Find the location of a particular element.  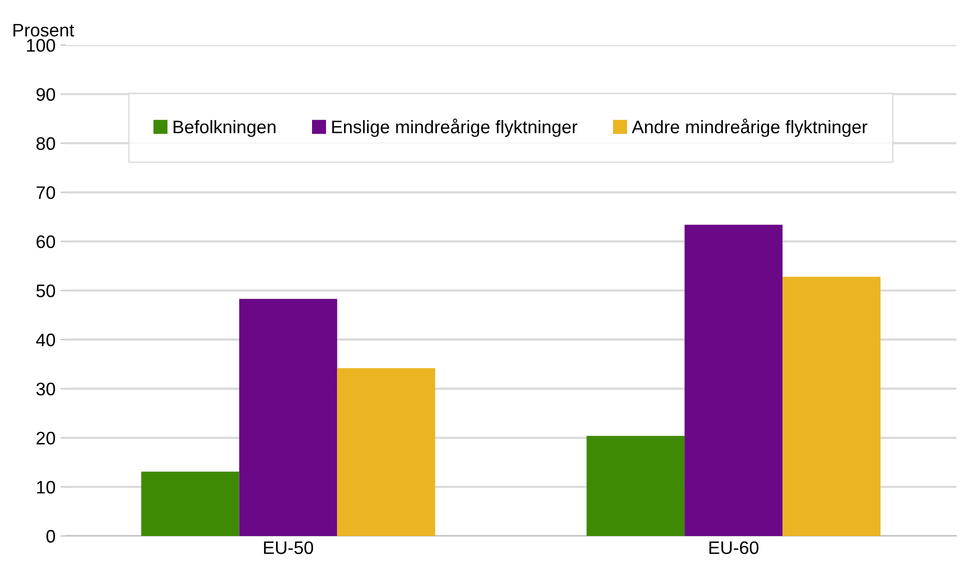

x-tick-label: EU-60 is located at coordinates (733, 547).